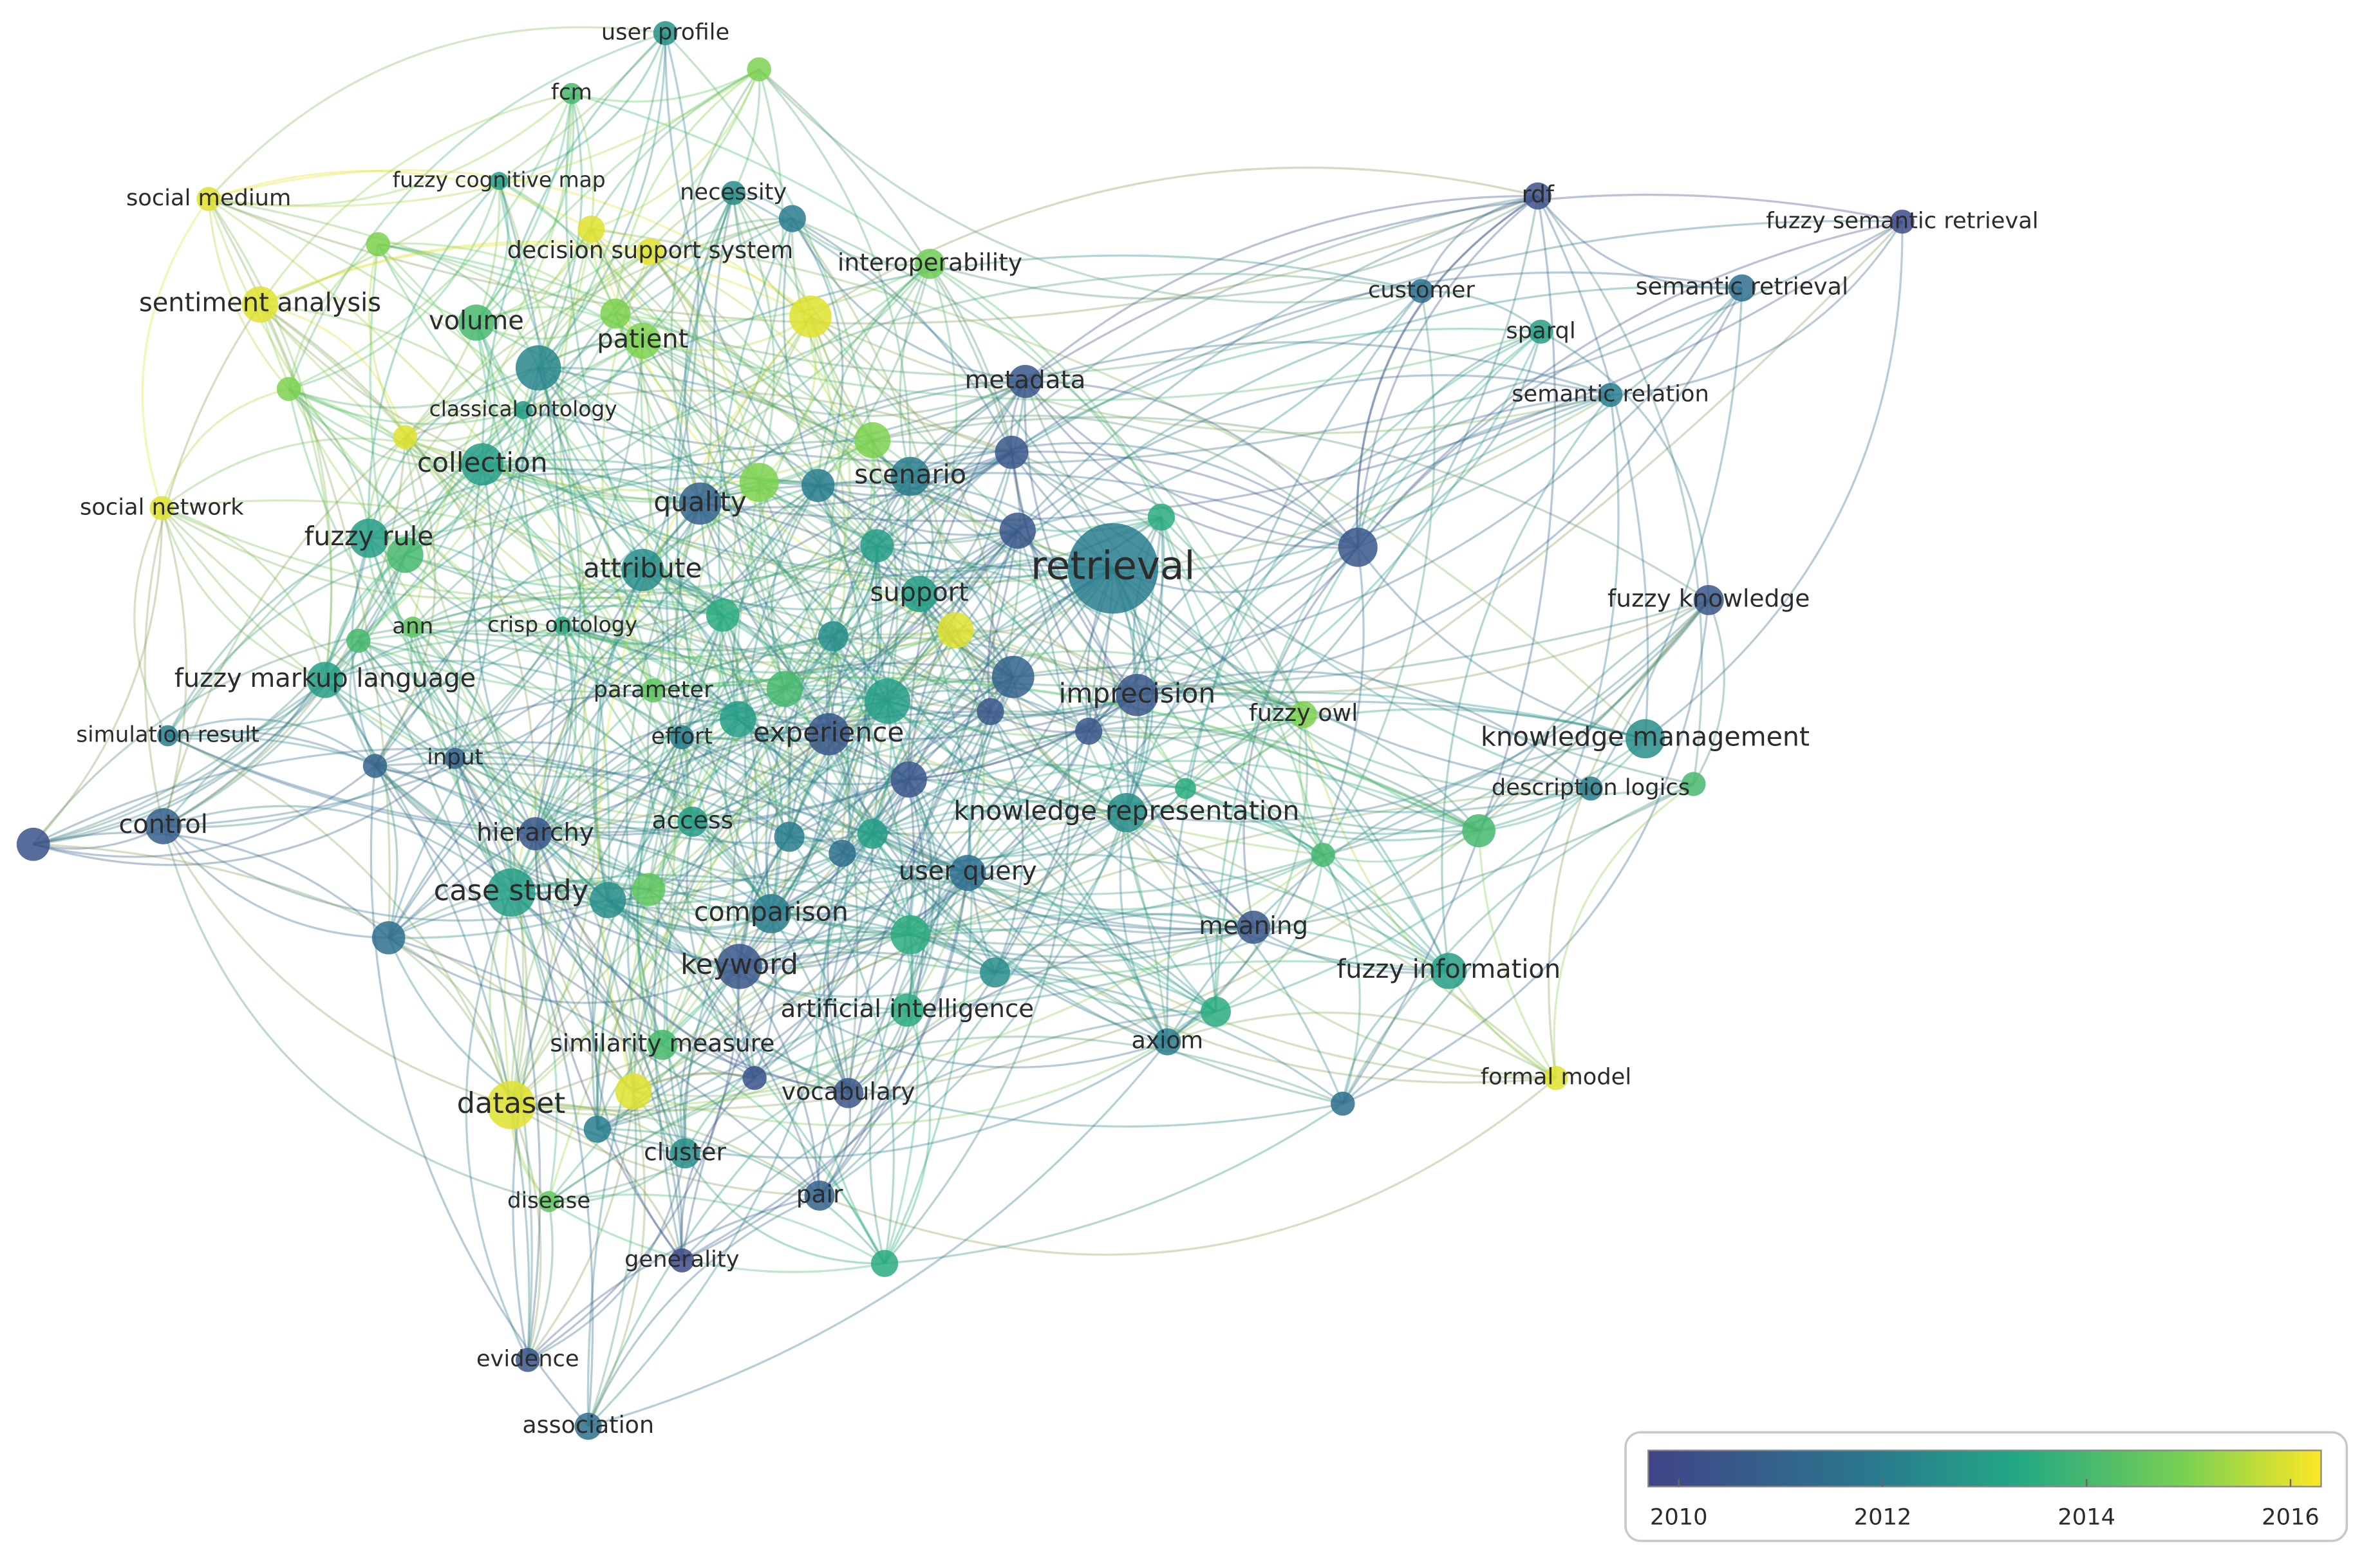 The width and height of the screenshot is (2371, 1568). Describe the element at coordinates (412, 626) in the screenshot. I see `node-label: ann` at that location.